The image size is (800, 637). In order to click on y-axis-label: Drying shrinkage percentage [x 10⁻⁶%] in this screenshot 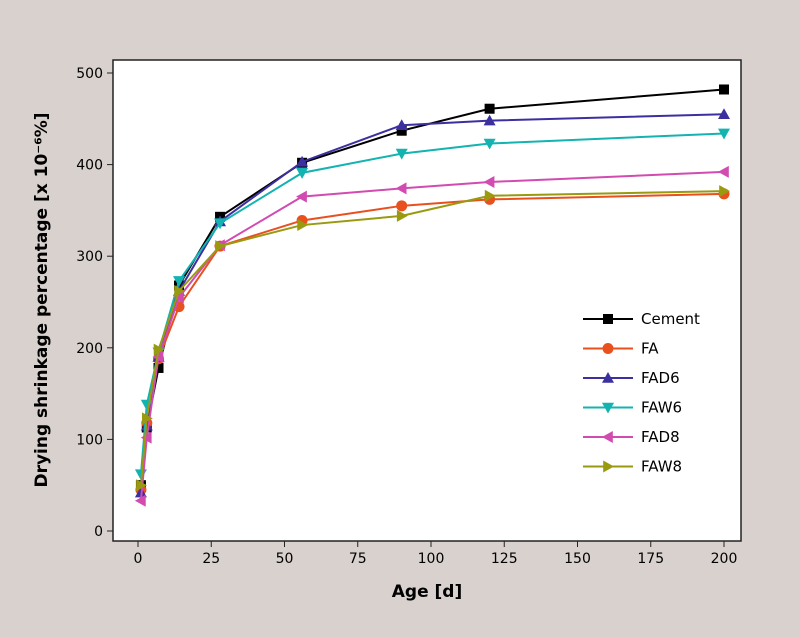, I will do `click(42, 299)`.